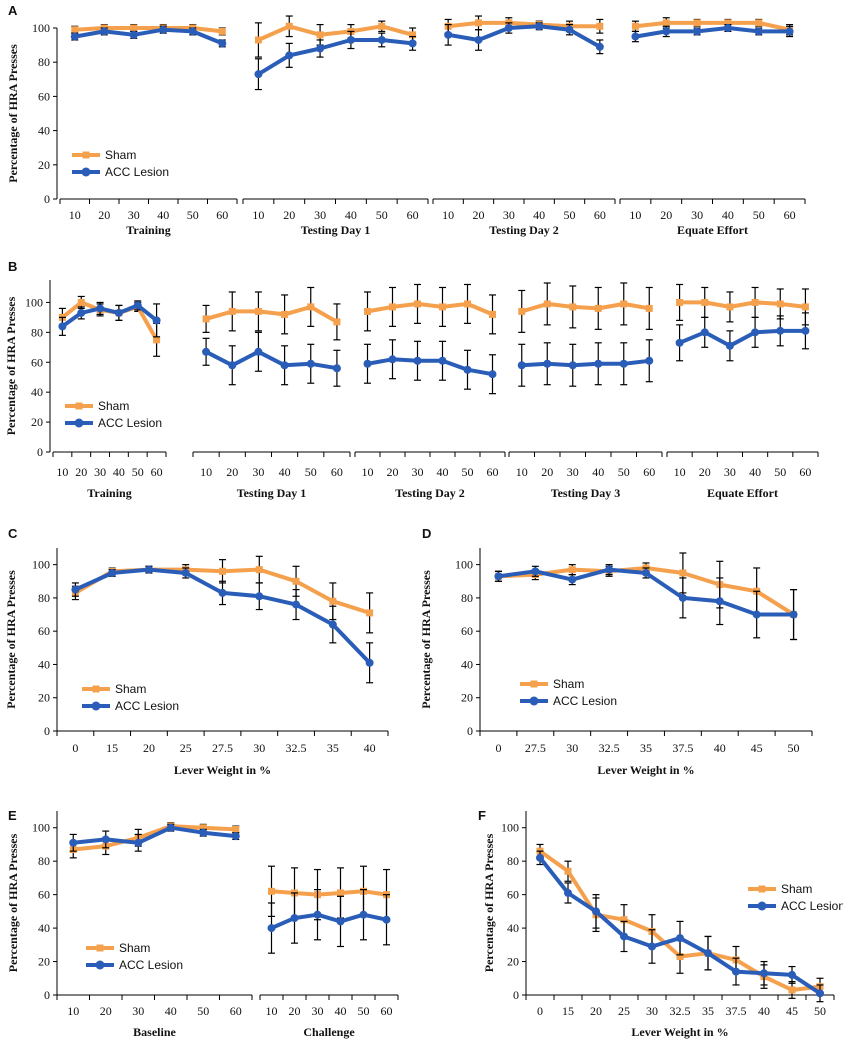  What do you see at coordinates (44, 598) in the screenshot?
I see `y-tick-label: 80` at bounding box center [44, 598].